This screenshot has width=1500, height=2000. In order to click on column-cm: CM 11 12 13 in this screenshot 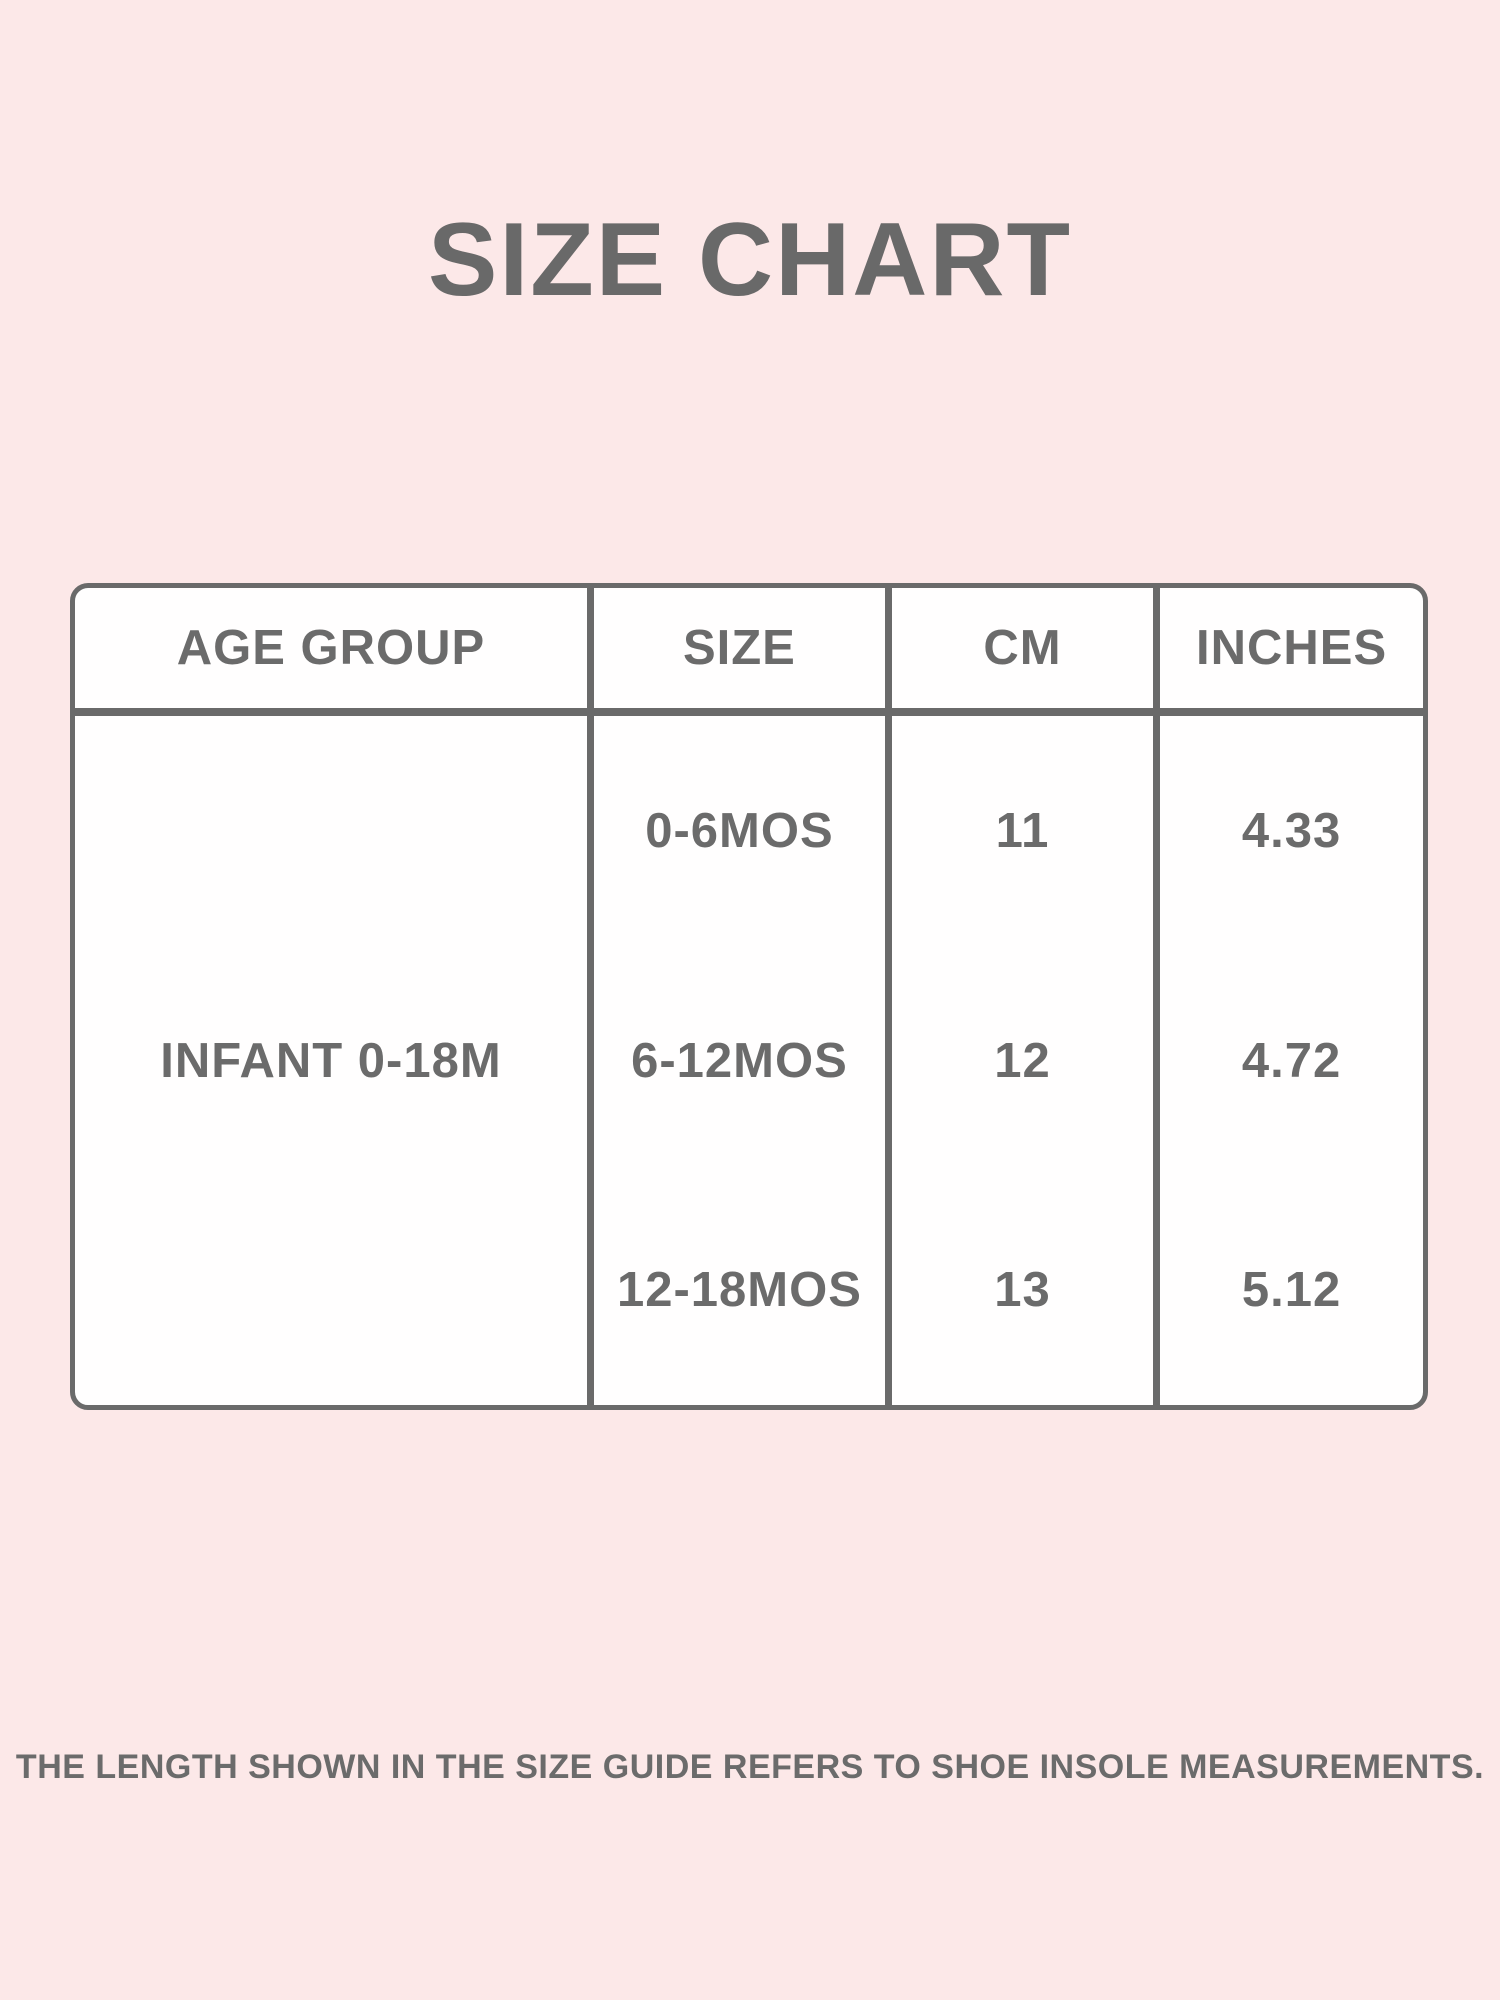, I will do `click(1026, 996)`.